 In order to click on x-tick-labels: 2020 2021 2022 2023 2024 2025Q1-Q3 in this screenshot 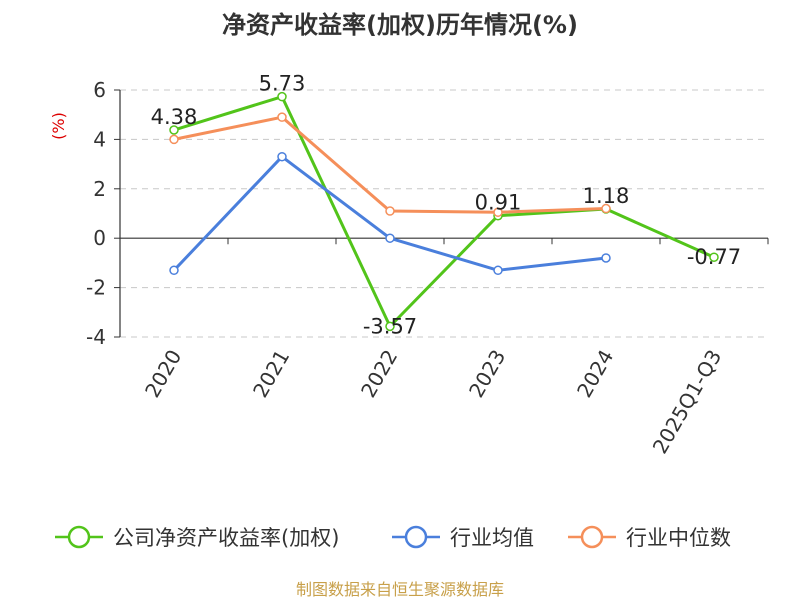, I will do `click(433, 402)`.